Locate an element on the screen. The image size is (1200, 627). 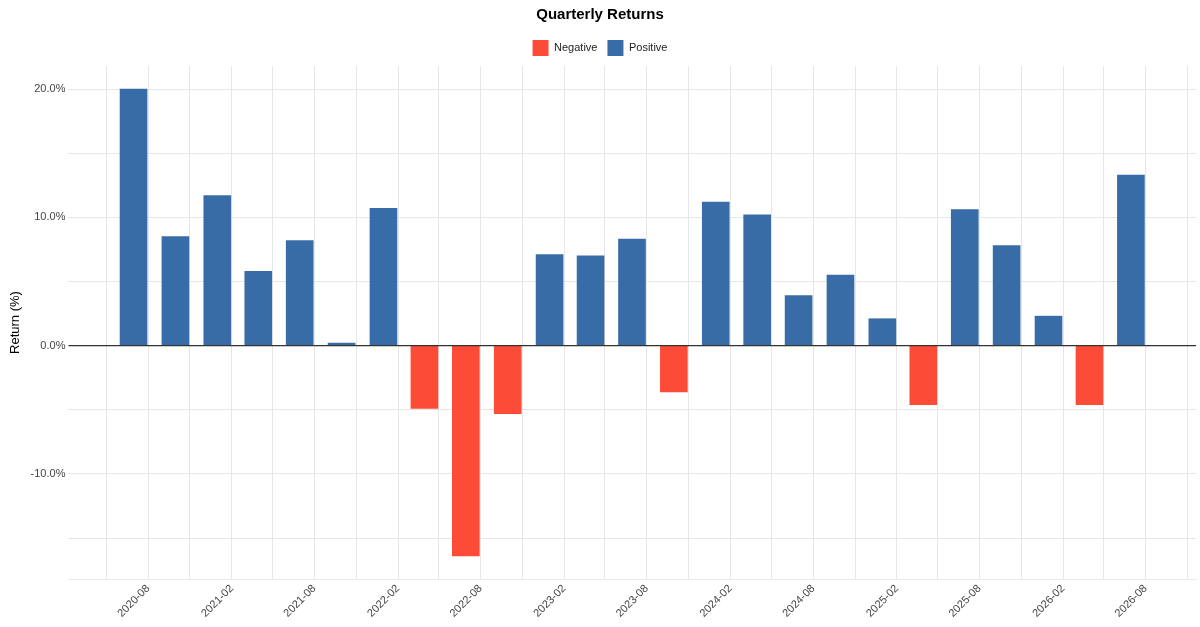
legend-label: Negative is located at coordinates (576, 47).